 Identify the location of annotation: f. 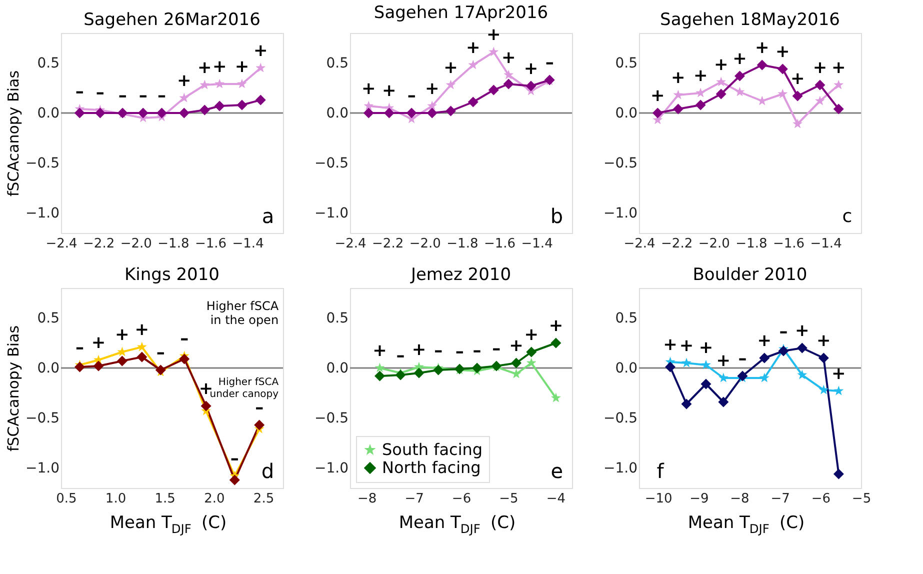
(660, 471).